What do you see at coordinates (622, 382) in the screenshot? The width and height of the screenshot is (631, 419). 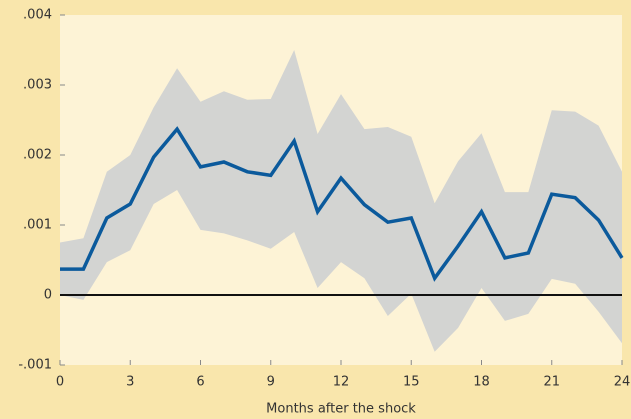 I see `x-tick-label: 24` at bounding box center [622, 382].